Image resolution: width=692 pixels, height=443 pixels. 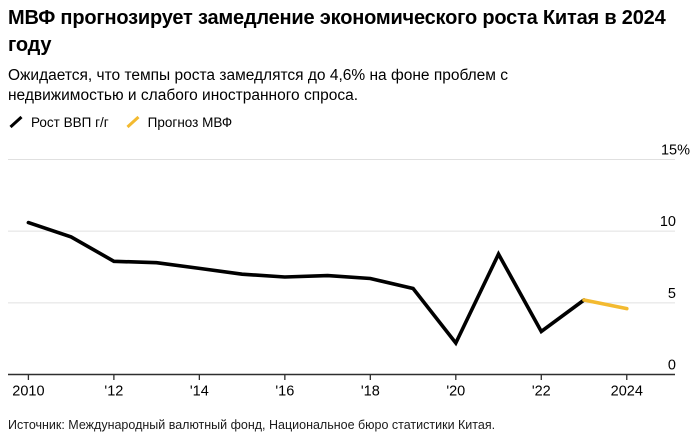 What do you see at coordinates (627, 392) in the screenshot?
I see `x-tick-label: 2024` at bounding box center [627, 392].